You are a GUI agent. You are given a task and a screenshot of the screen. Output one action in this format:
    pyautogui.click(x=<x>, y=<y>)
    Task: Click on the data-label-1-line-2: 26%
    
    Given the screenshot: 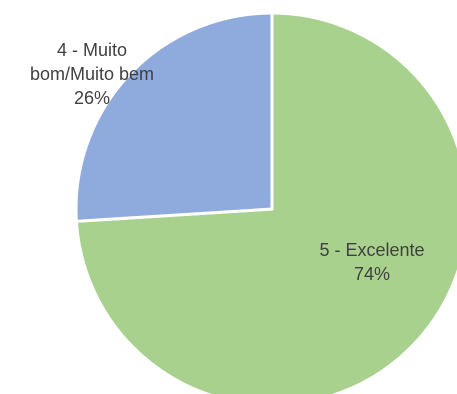 What is the action you would take?
    pyautogui.click(x=92, y=98)
    